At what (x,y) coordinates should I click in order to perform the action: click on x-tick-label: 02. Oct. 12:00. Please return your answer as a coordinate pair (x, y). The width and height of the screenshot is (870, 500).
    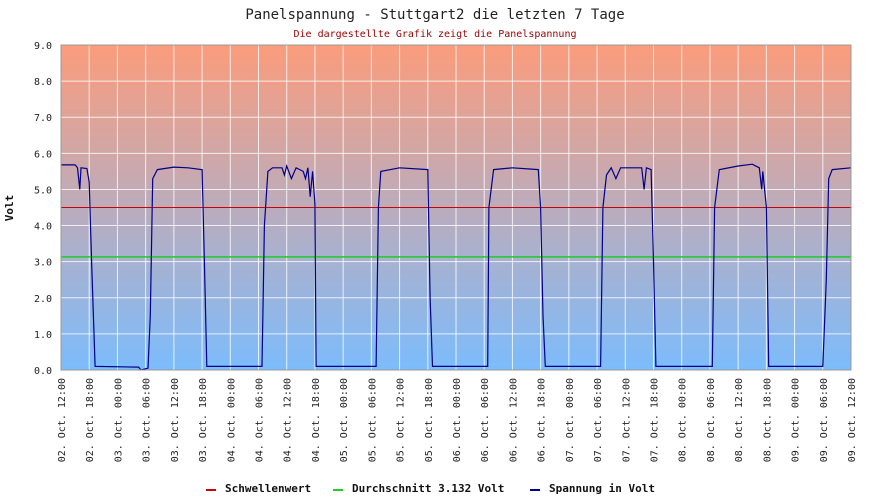
    Looking at the image, I should click on (62, 420).